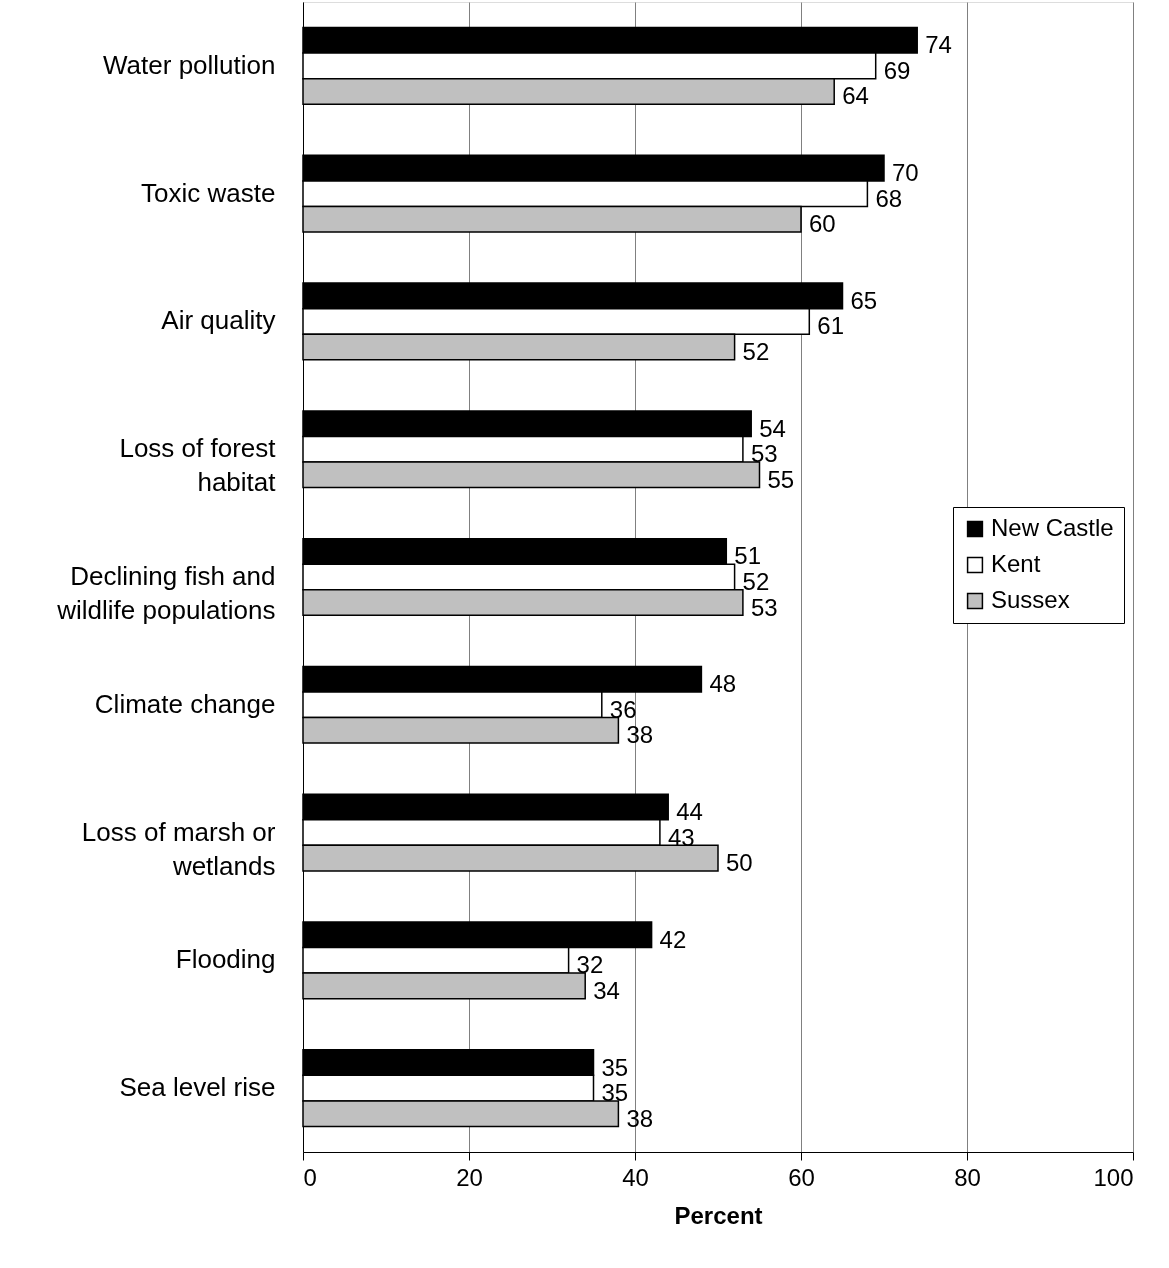 The height and width of the screenshot is (1268, 1169). I want to click on data-label: 32, so click(590, 965).